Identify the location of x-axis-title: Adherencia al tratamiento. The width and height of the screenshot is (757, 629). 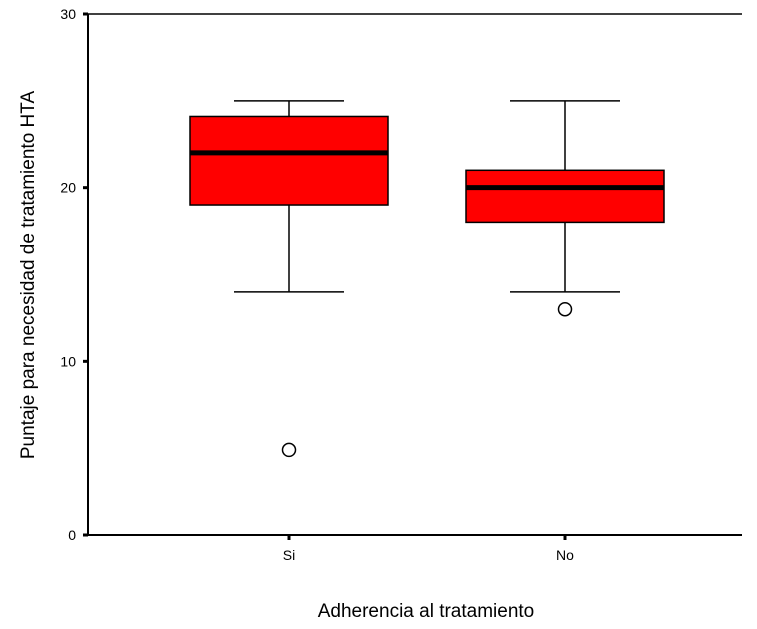
(426, 611).